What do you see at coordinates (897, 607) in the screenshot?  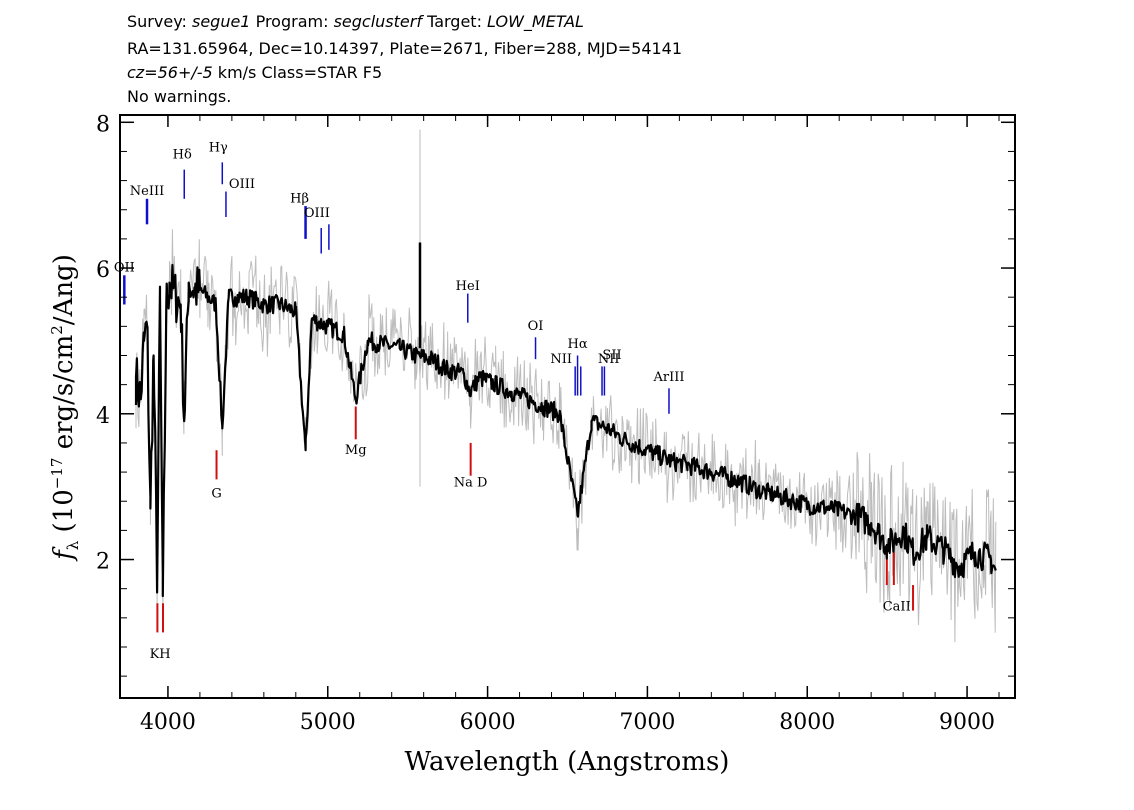 I see `absorption-line-label: CaII` at bounding box center [897, 607].